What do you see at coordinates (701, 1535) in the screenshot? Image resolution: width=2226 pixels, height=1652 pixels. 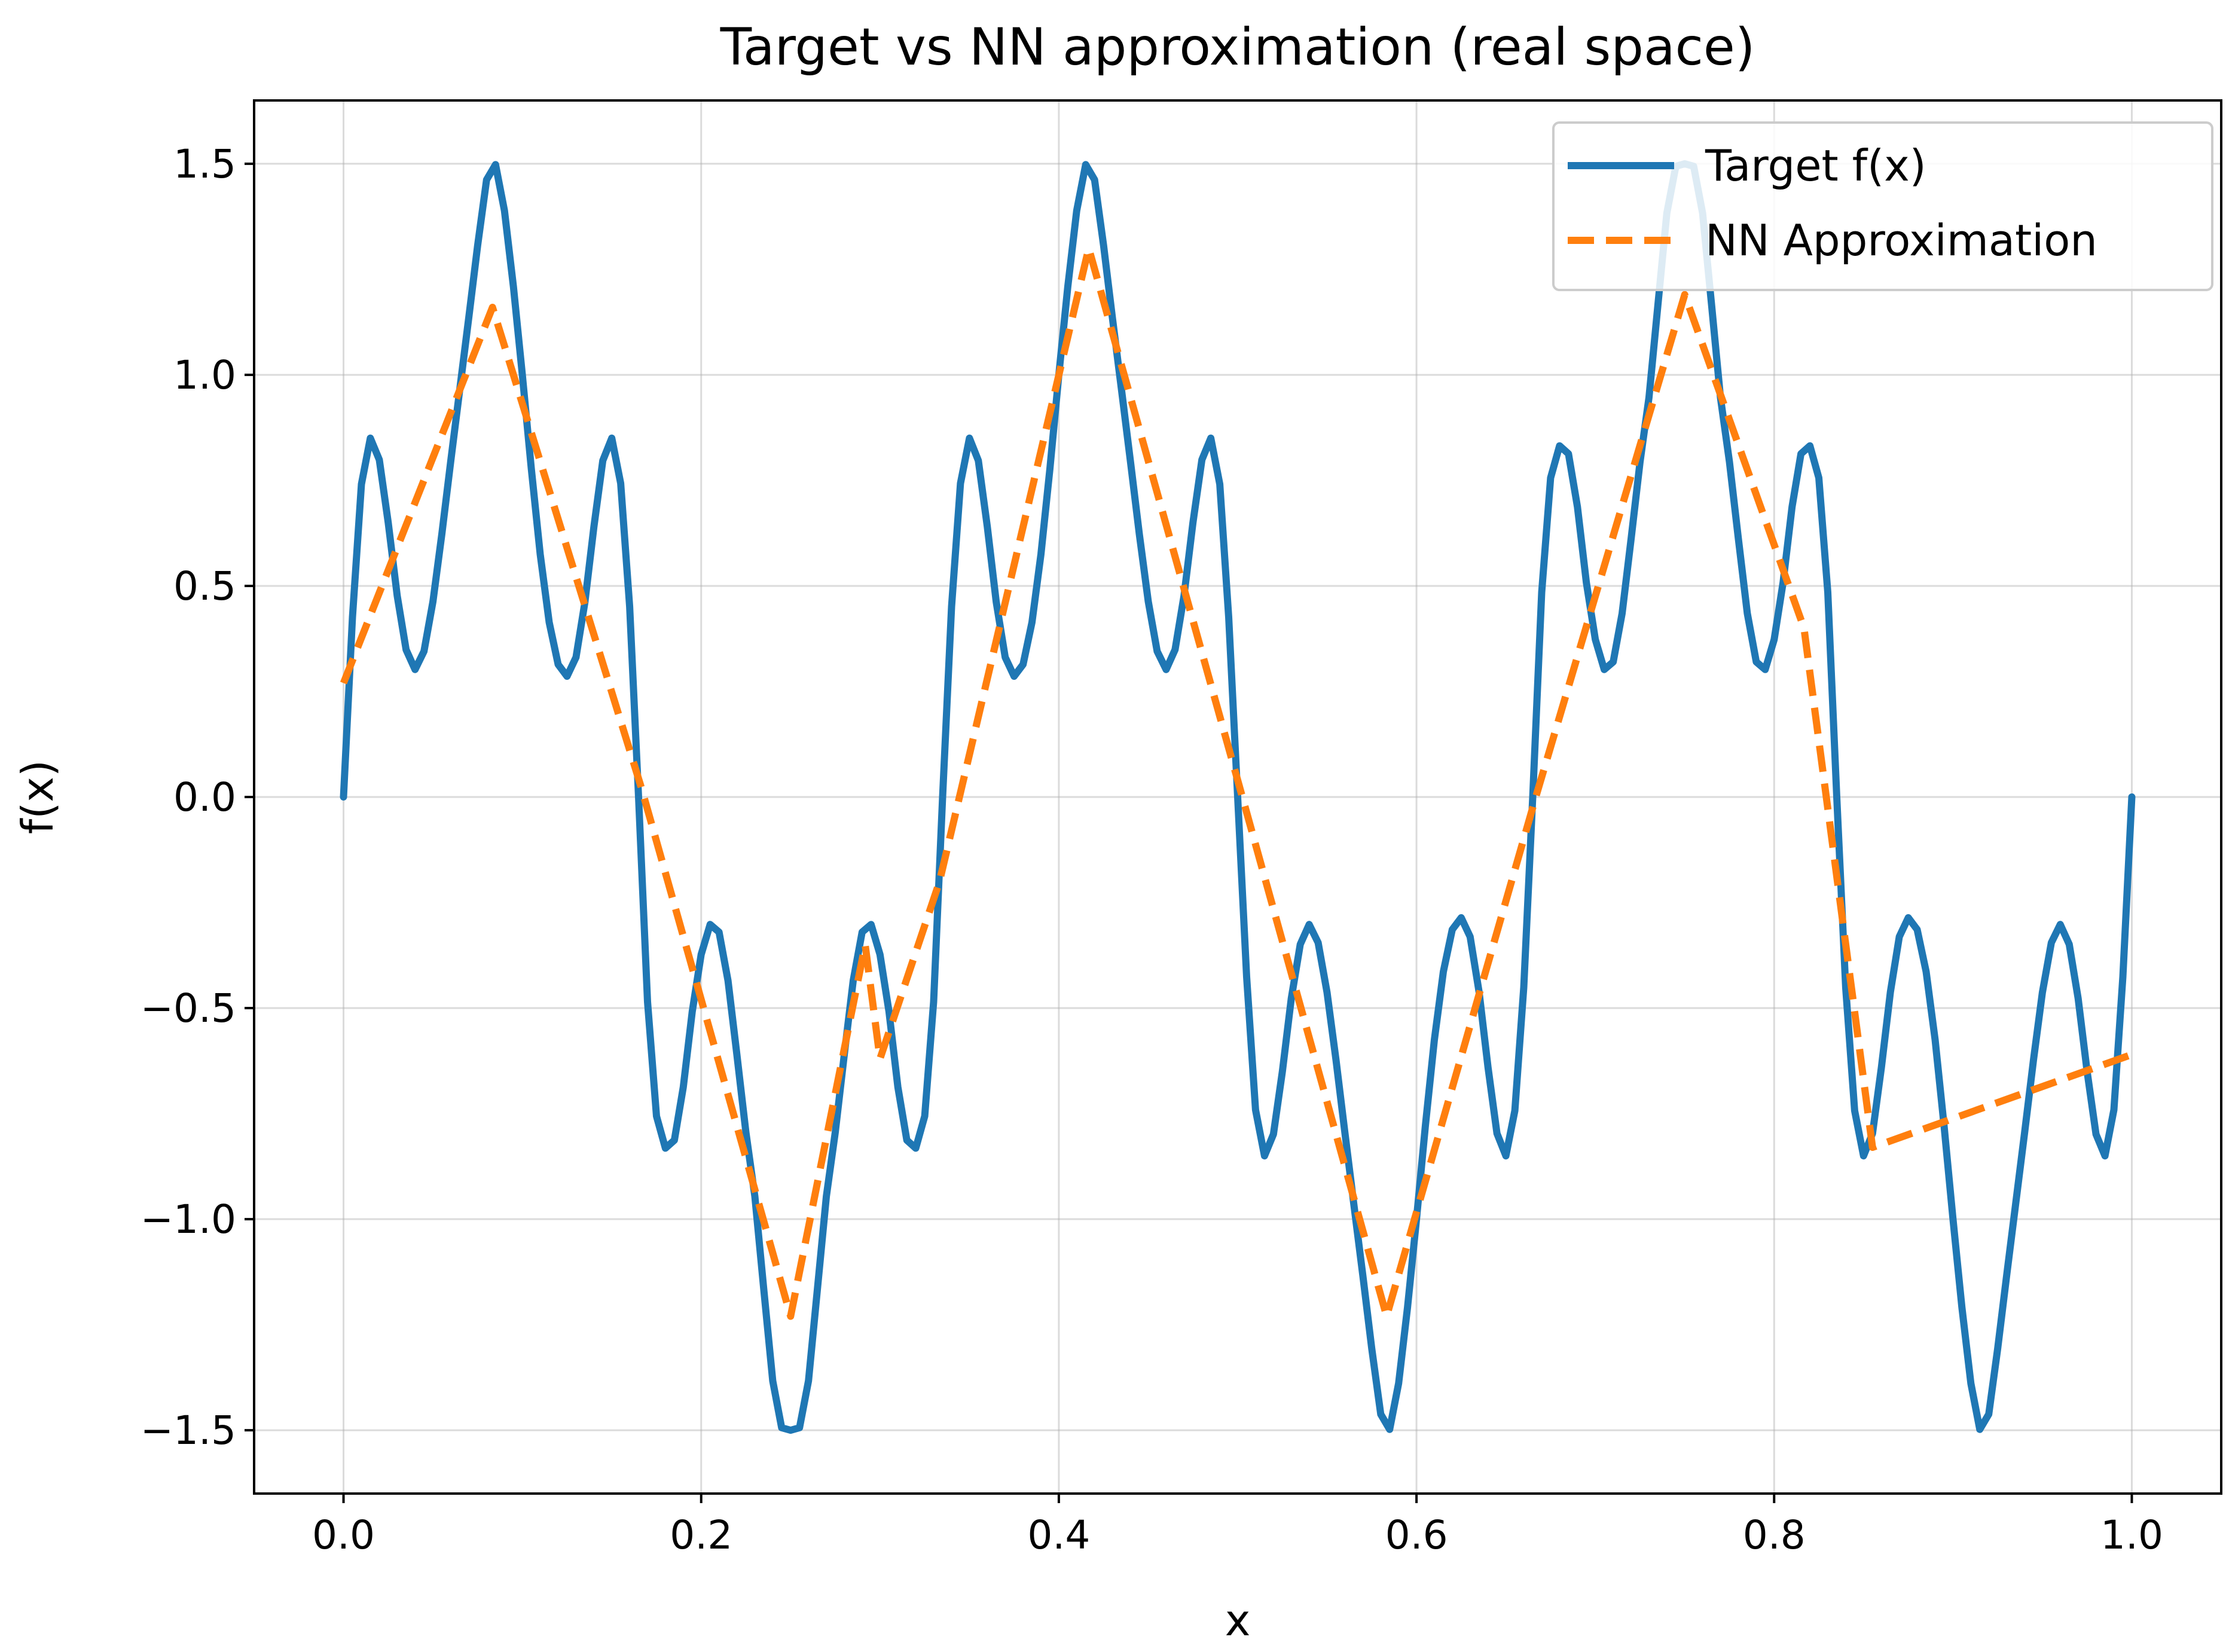 I see `x-tick-label: 0.2` at bounding box center [701, 1535].